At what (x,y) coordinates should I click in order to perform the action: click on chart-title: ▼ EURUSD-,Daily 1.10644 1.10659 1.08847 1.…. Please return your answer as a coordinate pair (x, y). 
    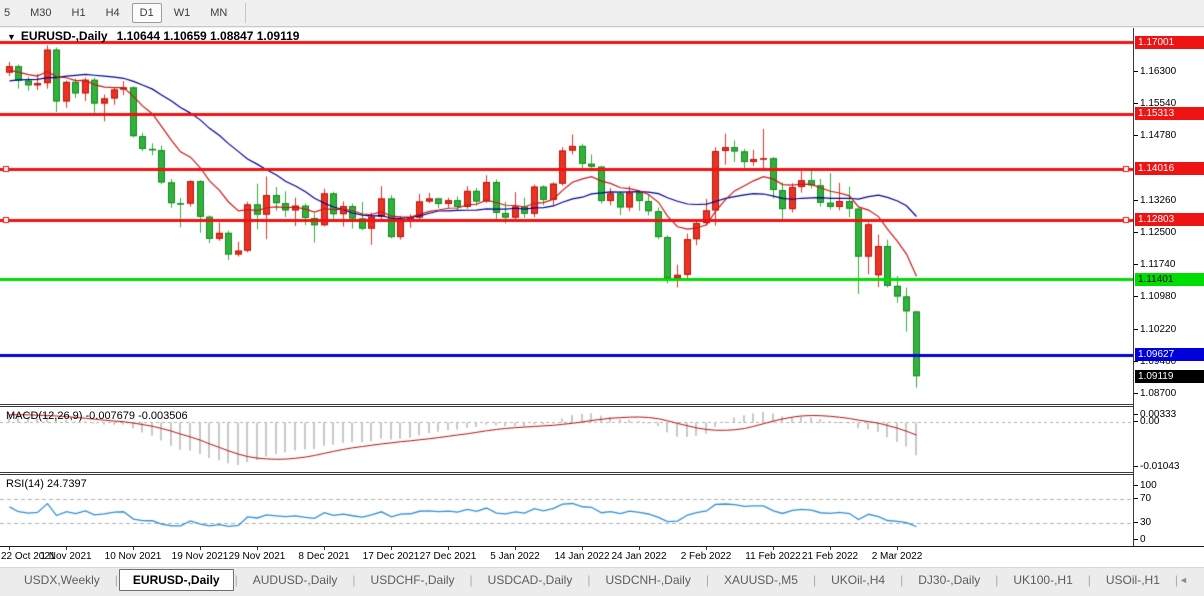
    Looking at the image, I should click on (153, 36).